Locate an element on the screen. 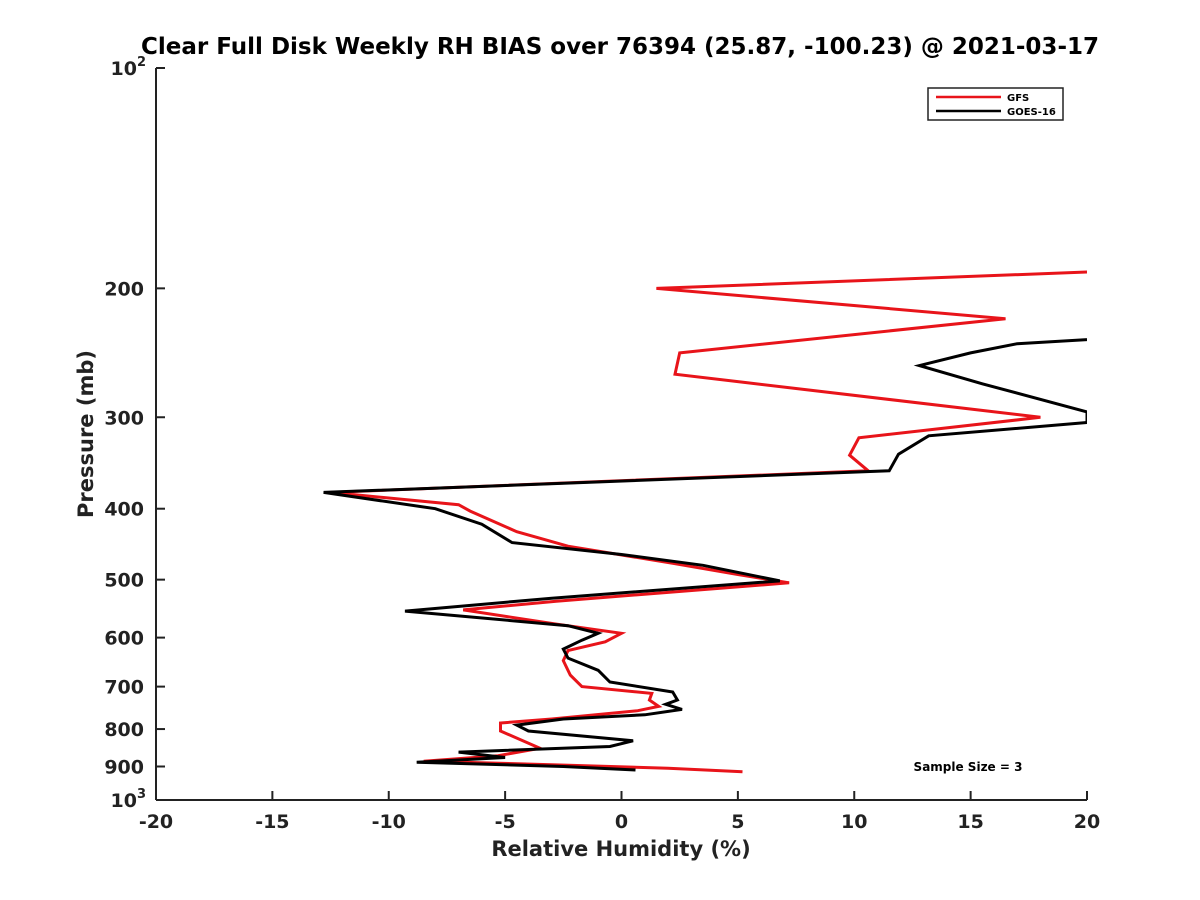  legend-label-gfs: GFS is located at coordinates (1018, 98).